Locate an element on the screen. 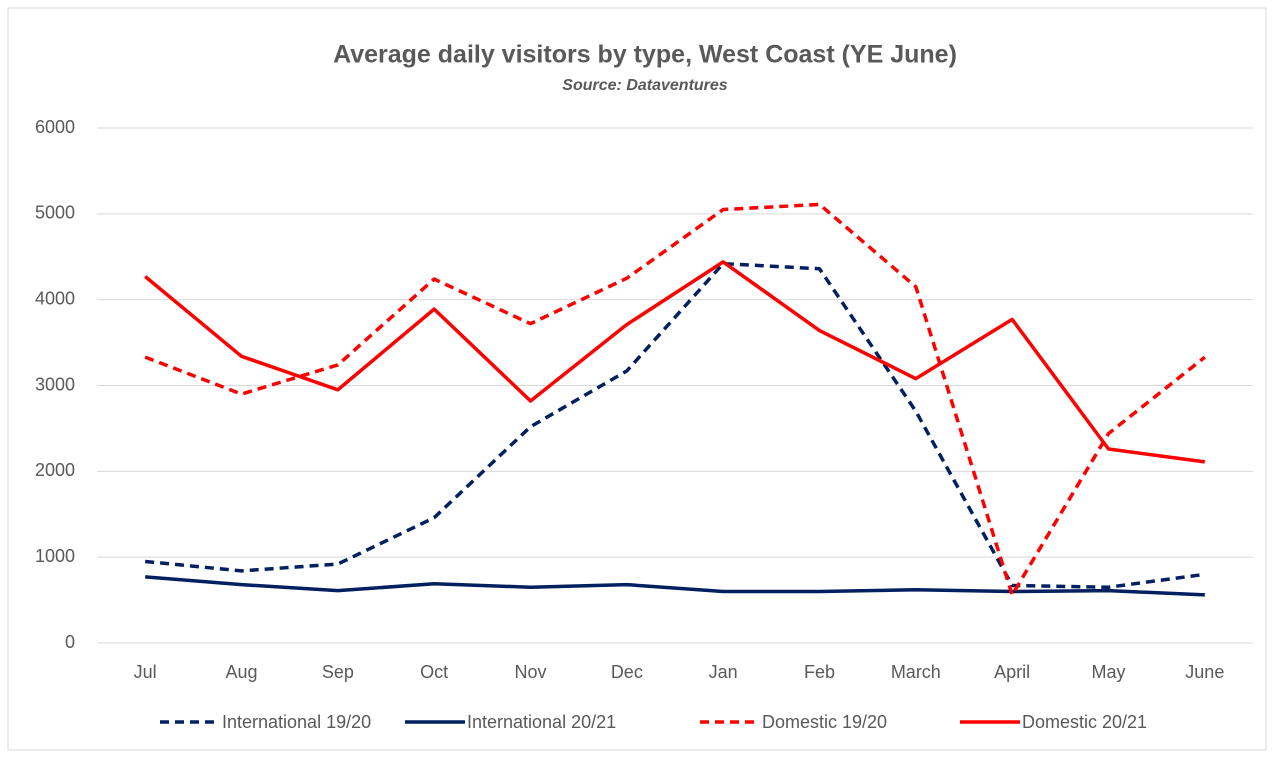 The image size is (1274, 763). x-tick-label: March is located at coordinates (916, 672).